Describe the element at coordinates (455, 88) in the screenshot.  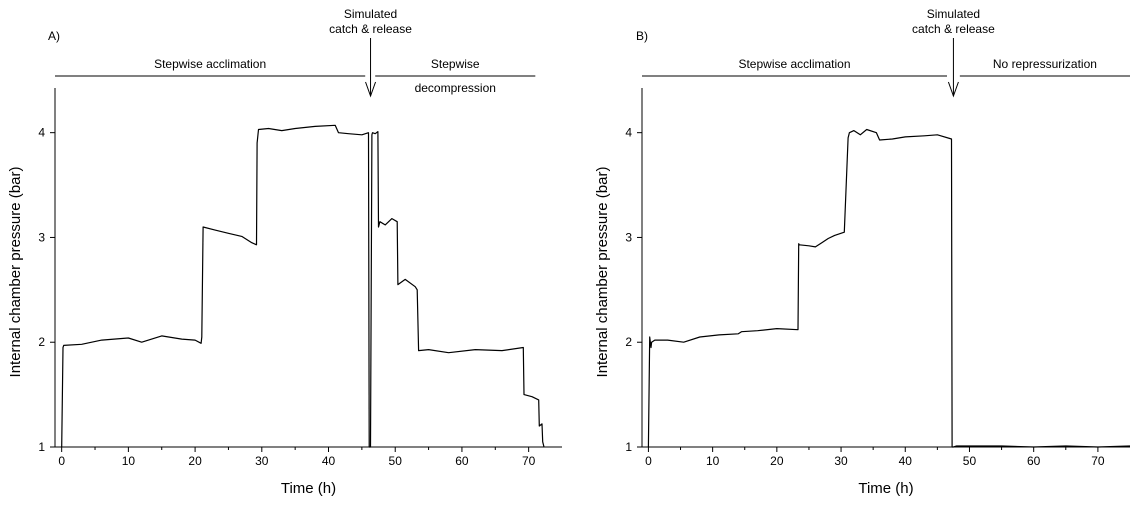
I see `phase-label-line2: decompression` at that location.